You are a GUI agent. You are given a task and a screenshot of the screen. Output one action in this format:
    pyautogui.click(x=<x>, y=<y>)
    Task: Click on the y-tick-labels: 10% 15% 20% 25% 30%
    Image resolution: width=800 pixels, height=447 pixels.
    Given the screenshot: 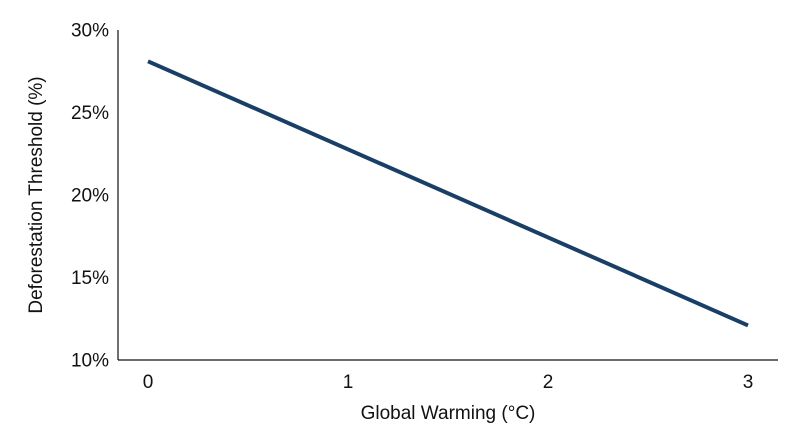 What is the action you would take?
    pyautogui.click(x=90, y=196)
    